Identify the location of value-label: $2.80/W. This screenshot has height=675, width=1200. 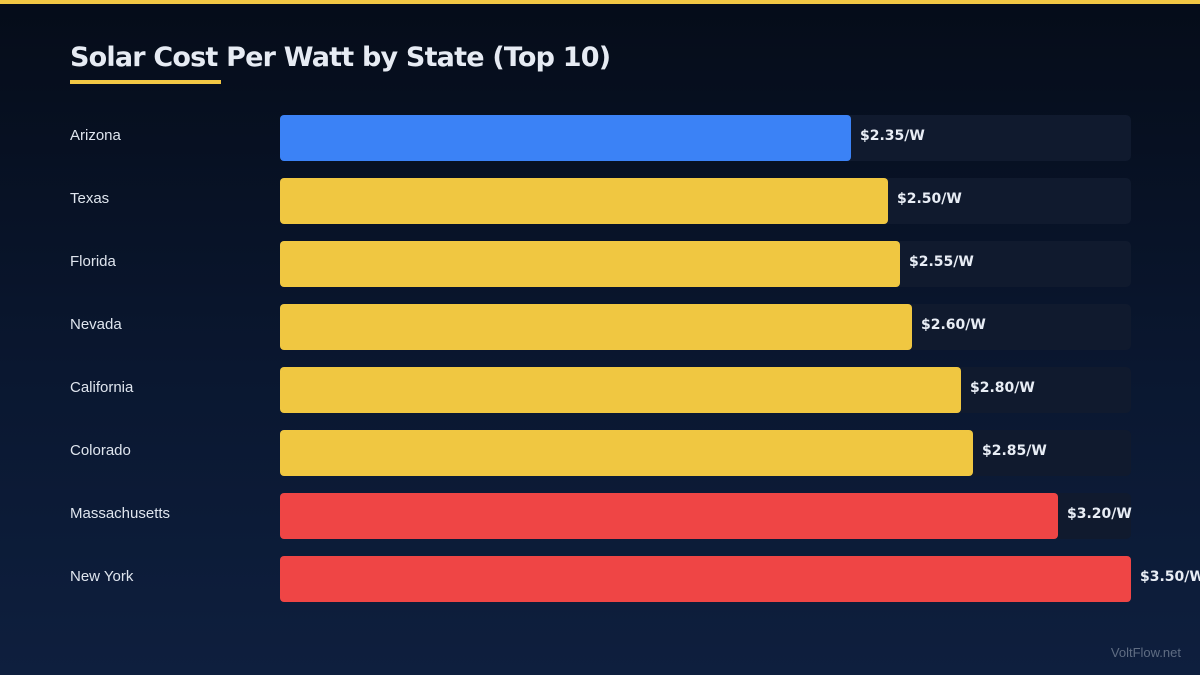
(1002, 388).